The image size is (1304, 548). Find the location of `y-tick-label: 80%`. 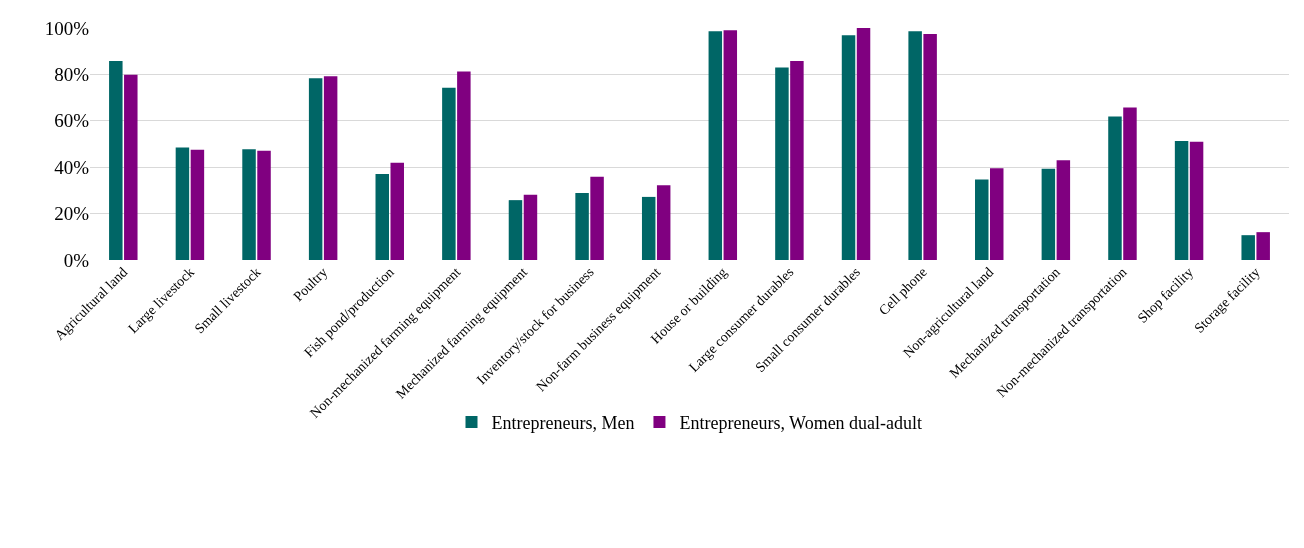

y-tick-label: 80% is located at coordinates (72, 75).